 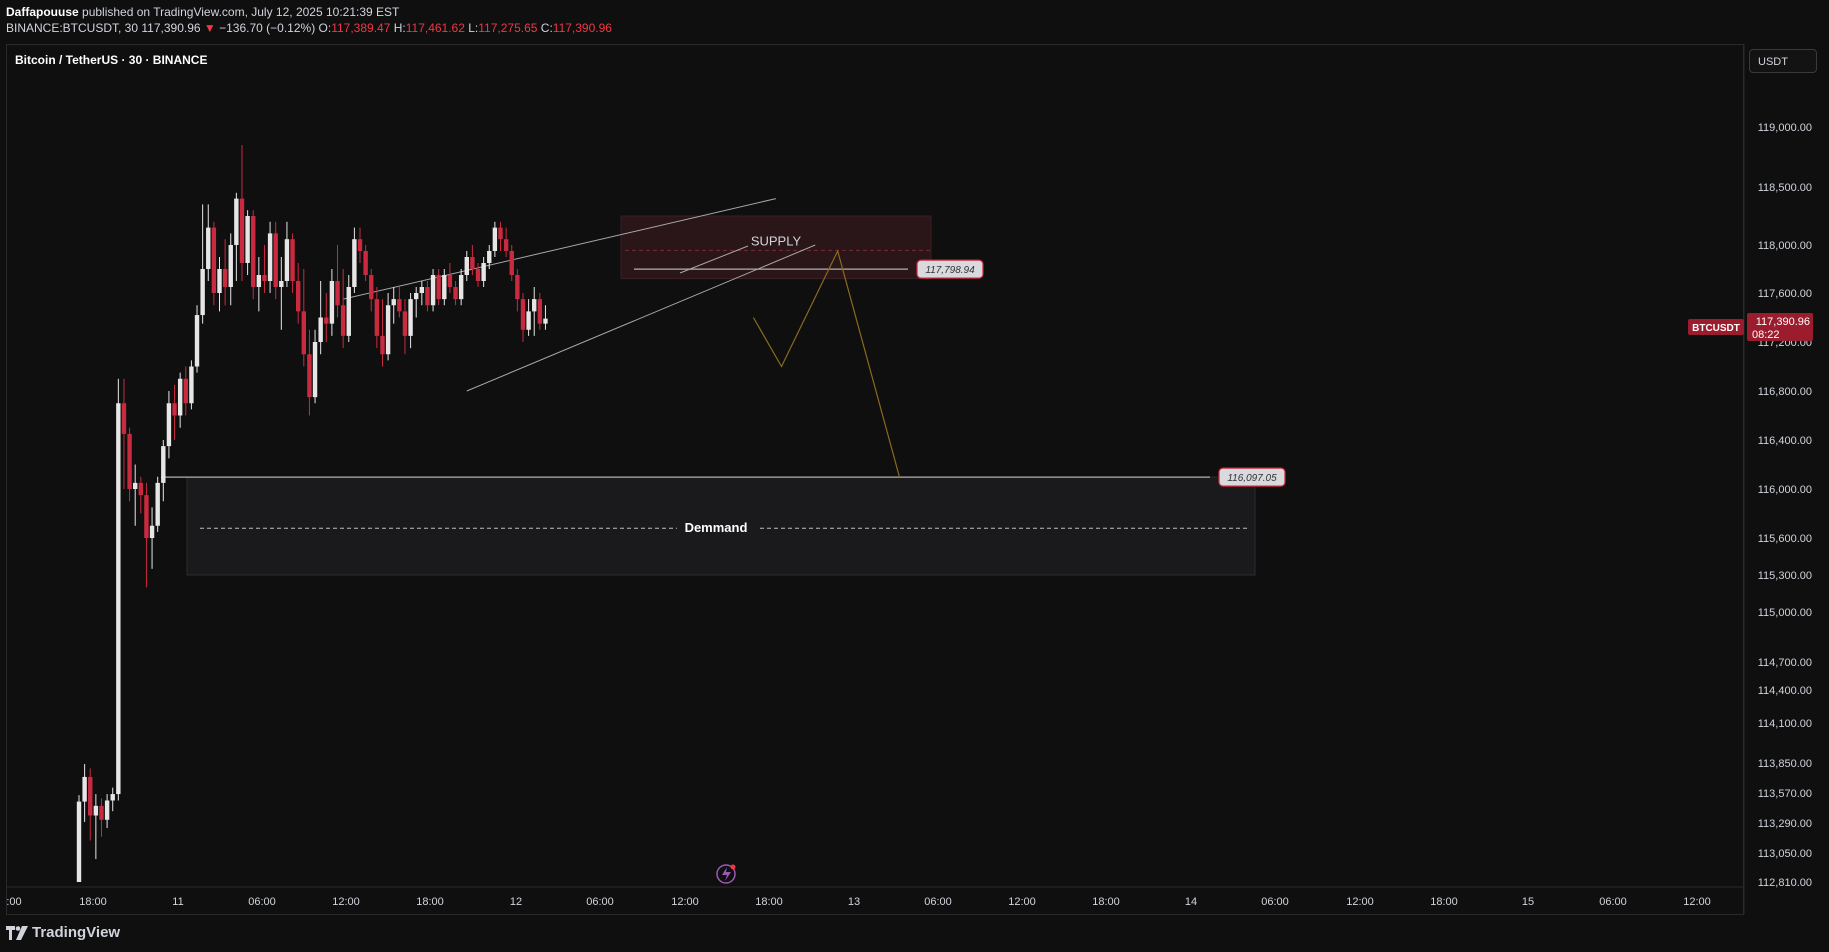 What do you see at coordinates (776, 247) in the screenshot?
I see `supply-zone` at bounding box center [776, 247].